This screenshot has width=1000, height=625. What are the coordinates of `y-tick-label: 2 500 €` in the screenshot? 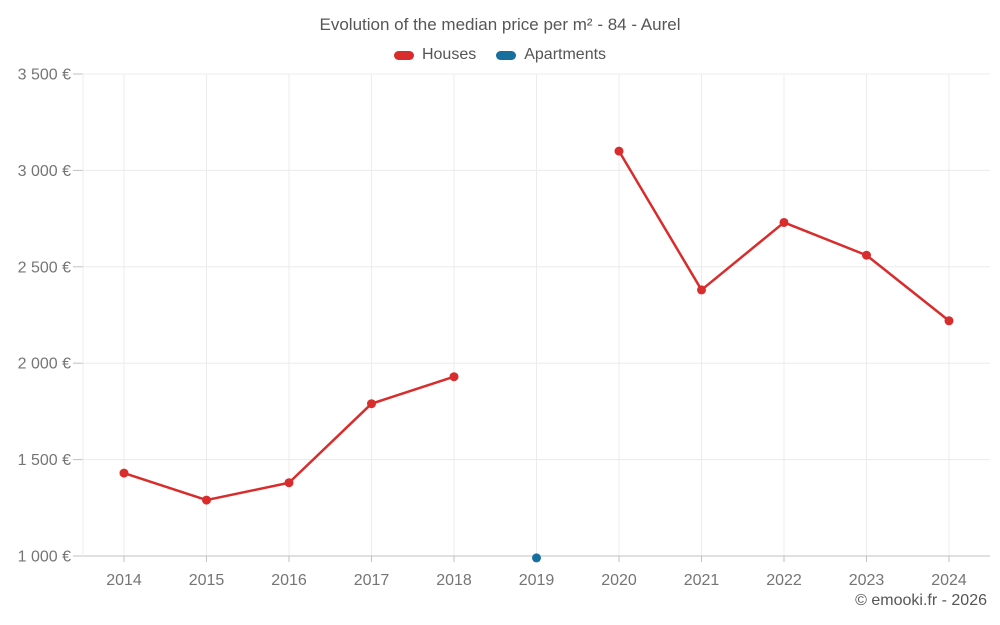 It's located at (44, 267).